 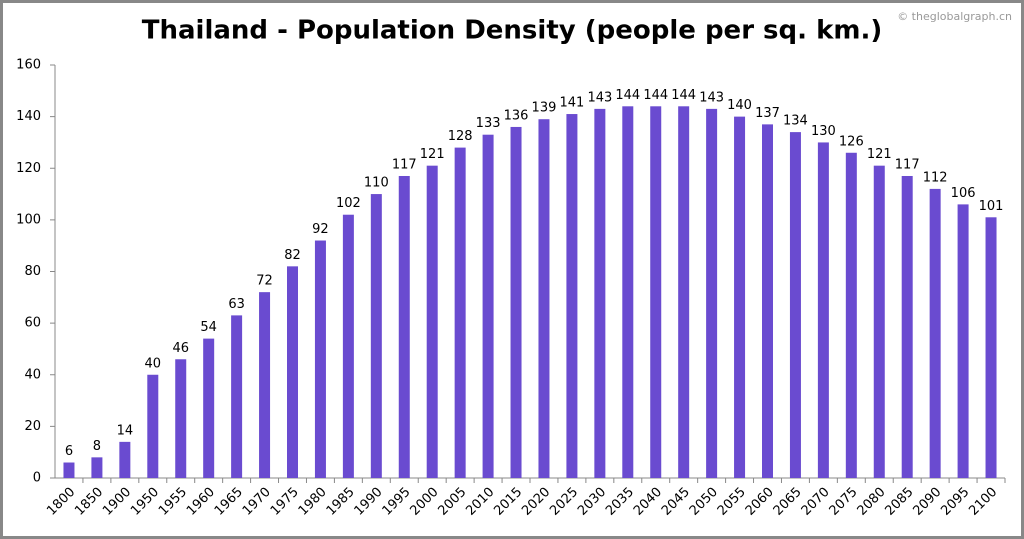 What do you see at coordinates (516, 115) in the screenshot?
I see `data-label: 136` at bounding box center [516, 115].